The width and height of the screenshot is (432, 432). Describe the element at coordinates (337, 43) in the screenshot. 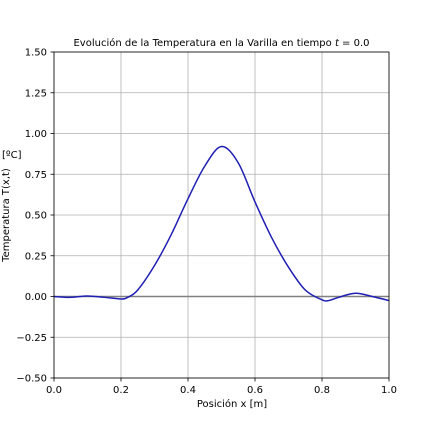

I see `chart-title-variable: t` at that location.